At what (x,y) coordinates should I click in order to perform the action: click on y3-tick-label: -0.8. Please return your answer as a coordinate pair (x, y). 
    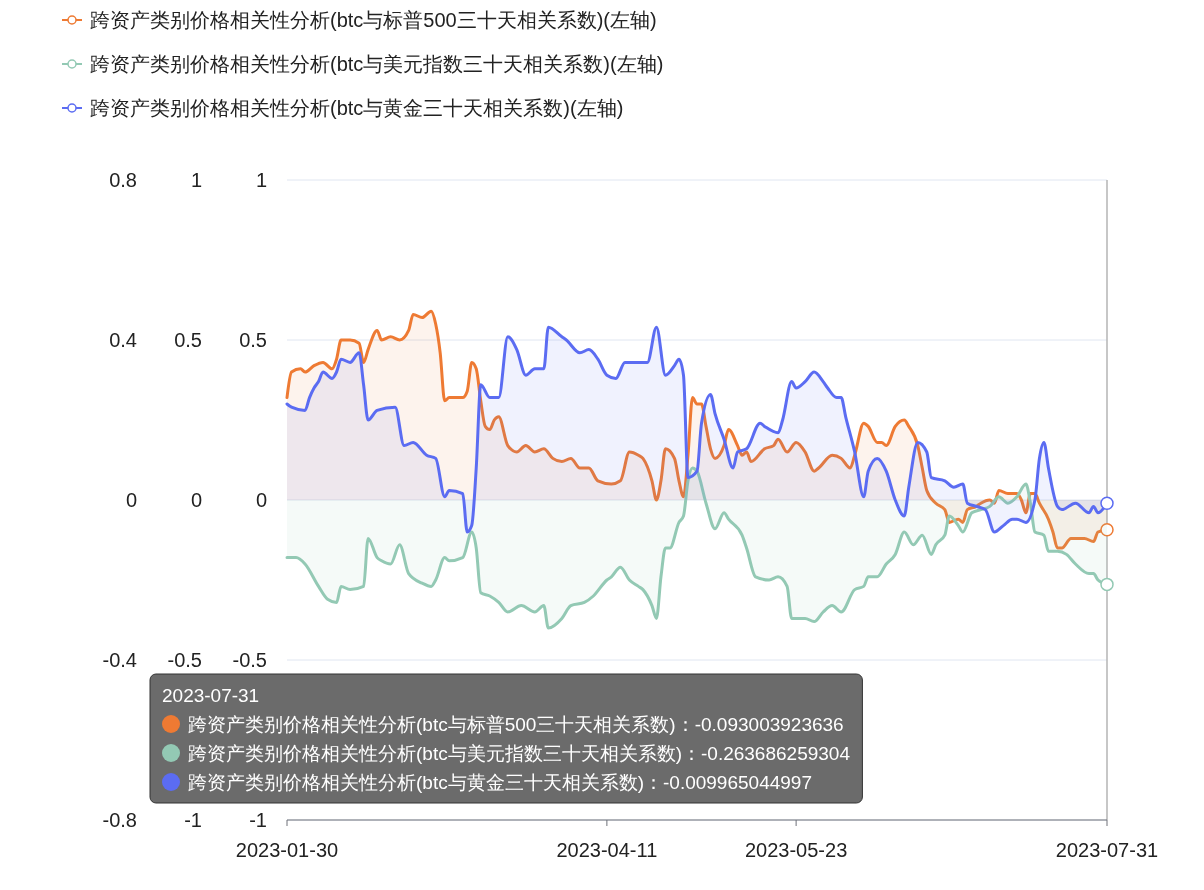
    Looking at the image, I should click on (119, 820).